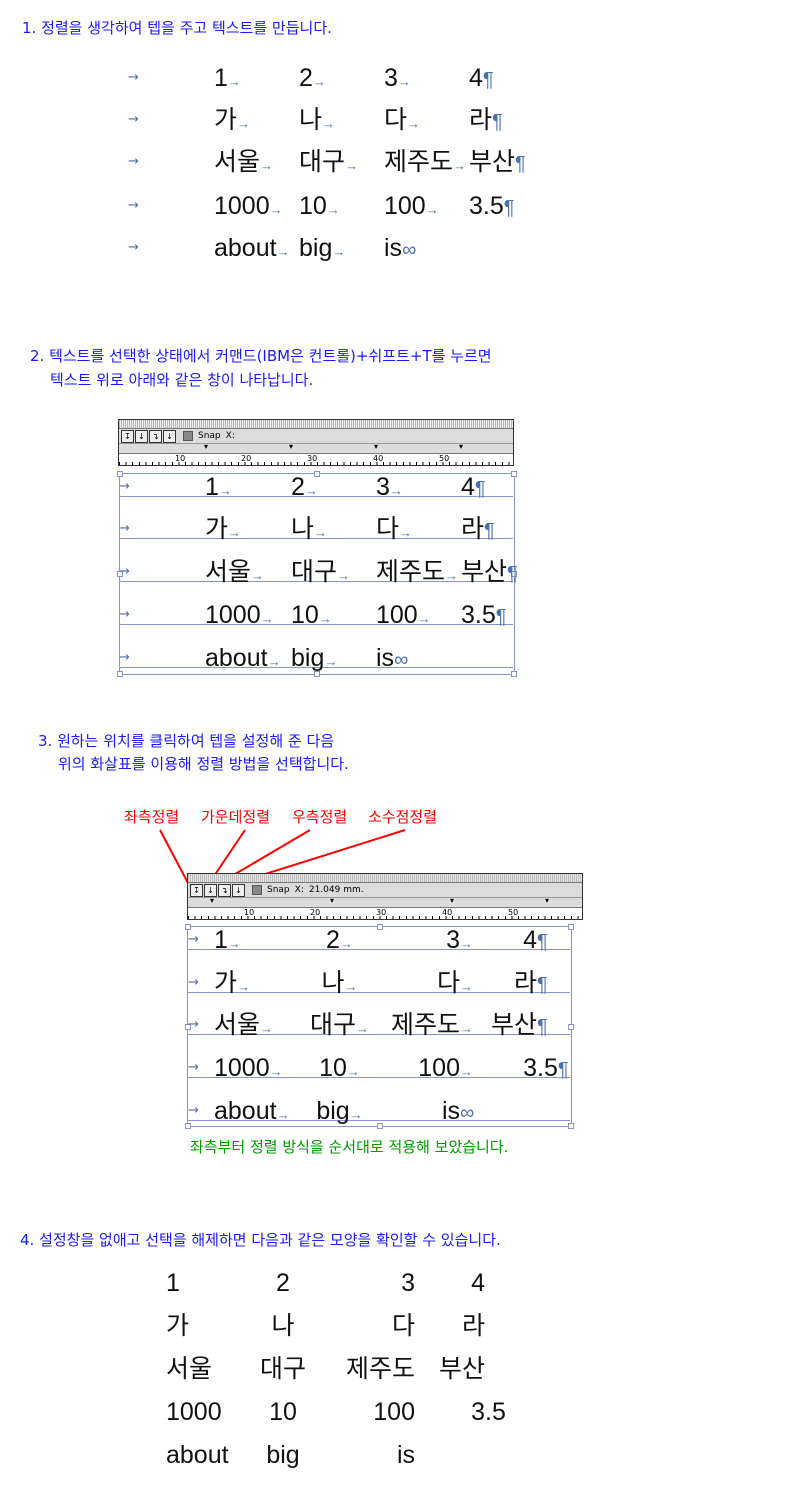 This screenshot has height=1493, width=800. I want to click on cell-value: 라, so click(481, 120).